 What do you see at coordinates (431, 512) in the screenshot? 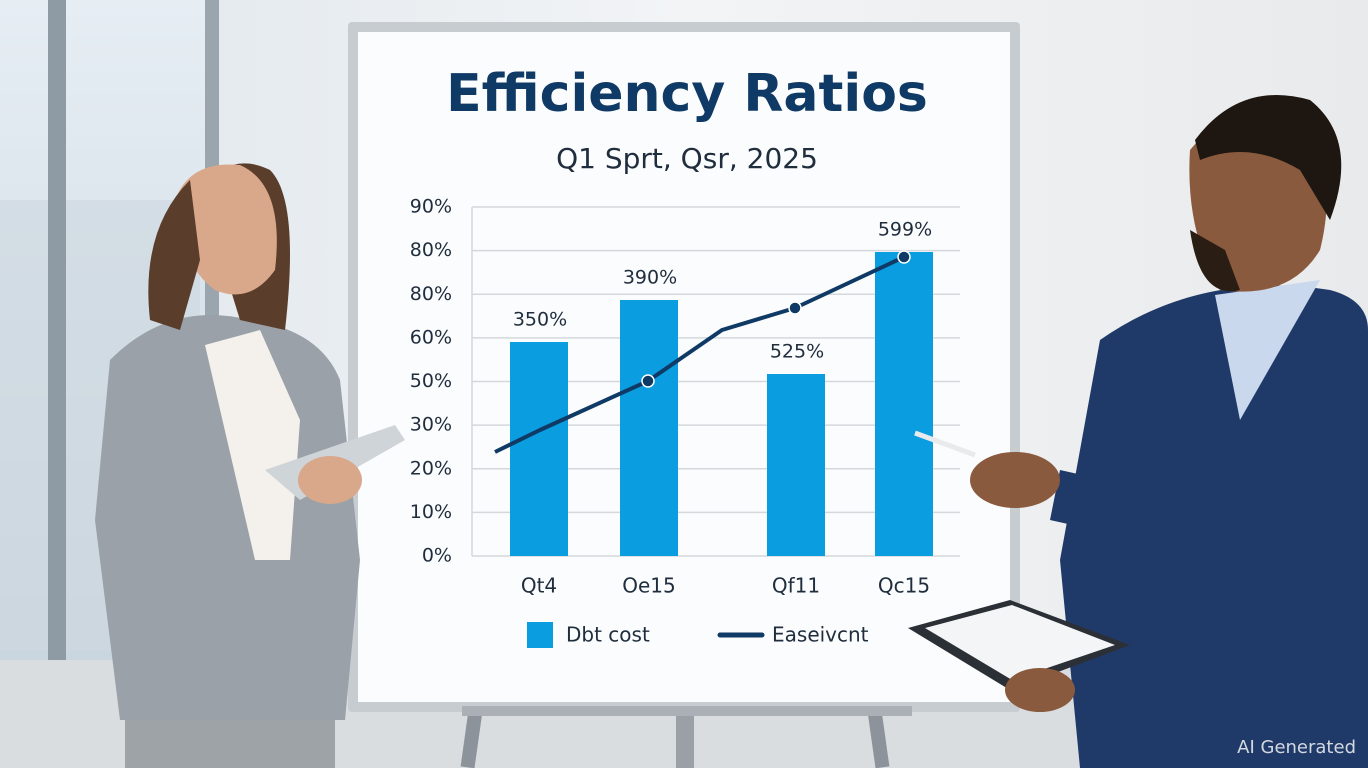
I see `y-axis-label: 10%` at bounding box center [431, 512].